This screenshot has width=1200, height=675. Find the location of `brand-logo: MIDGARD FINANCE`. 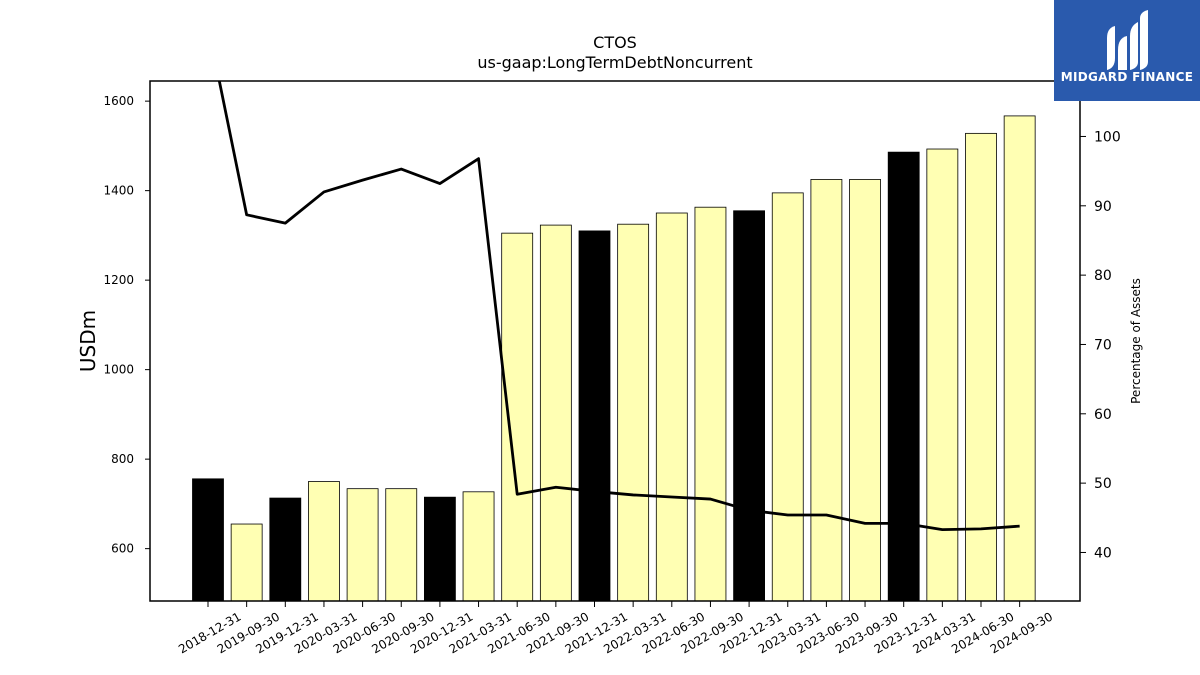

brand-logo: MIDGARD FINANCE is located at coordinates (1127, 50).